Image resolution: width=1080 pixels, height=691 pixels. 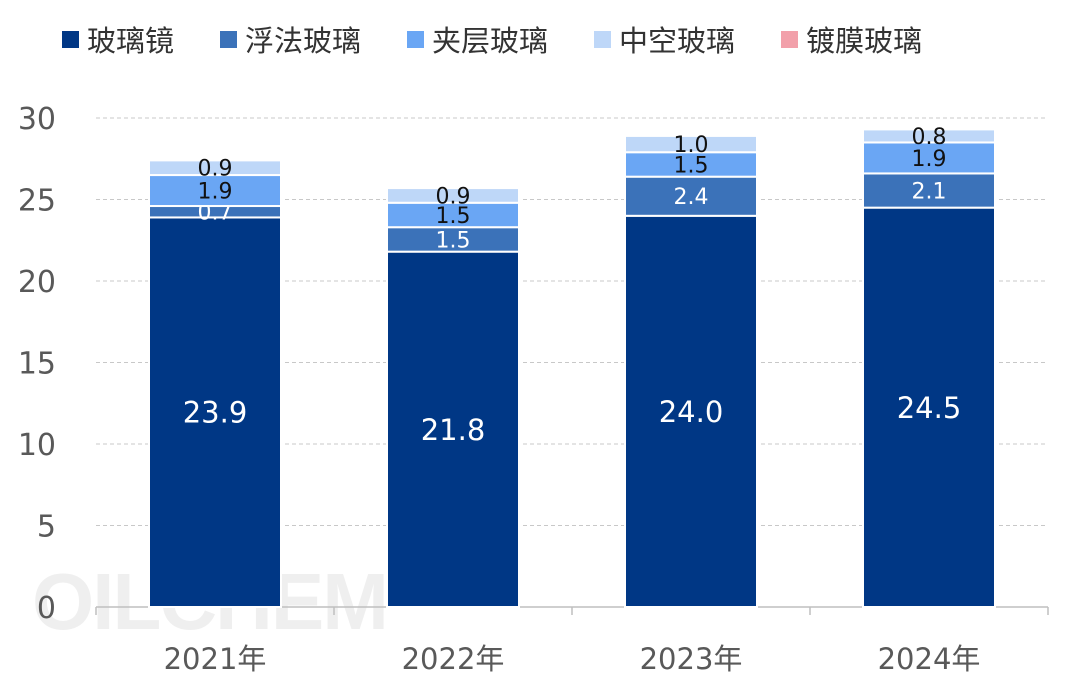 I want to click on legend-label: 浮法玻璃, so click(x=303, y=41).